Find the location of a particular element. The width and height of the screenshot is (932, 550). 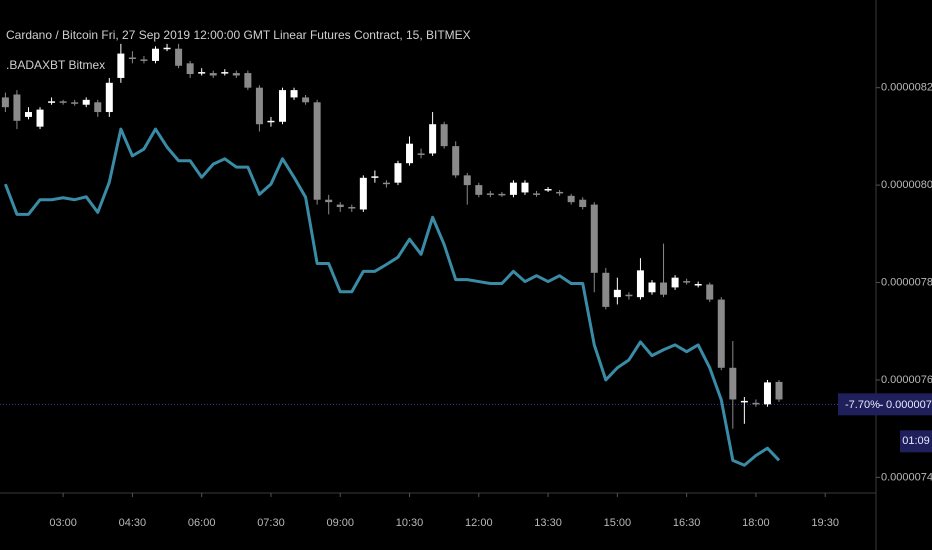

x-tick-label: 15:00 is located at coordinates (618, 523).